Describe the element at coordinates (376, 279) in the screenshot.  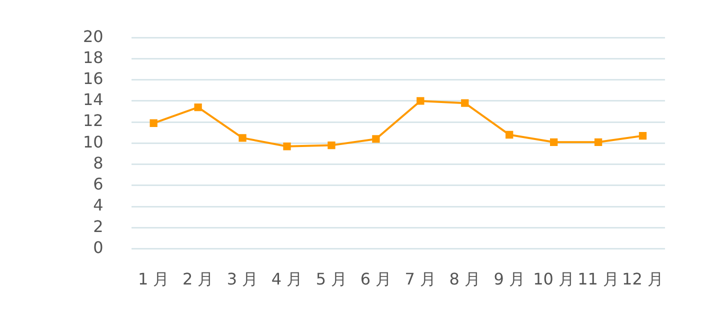
I see `x-tick-label: 6 月` at that location.